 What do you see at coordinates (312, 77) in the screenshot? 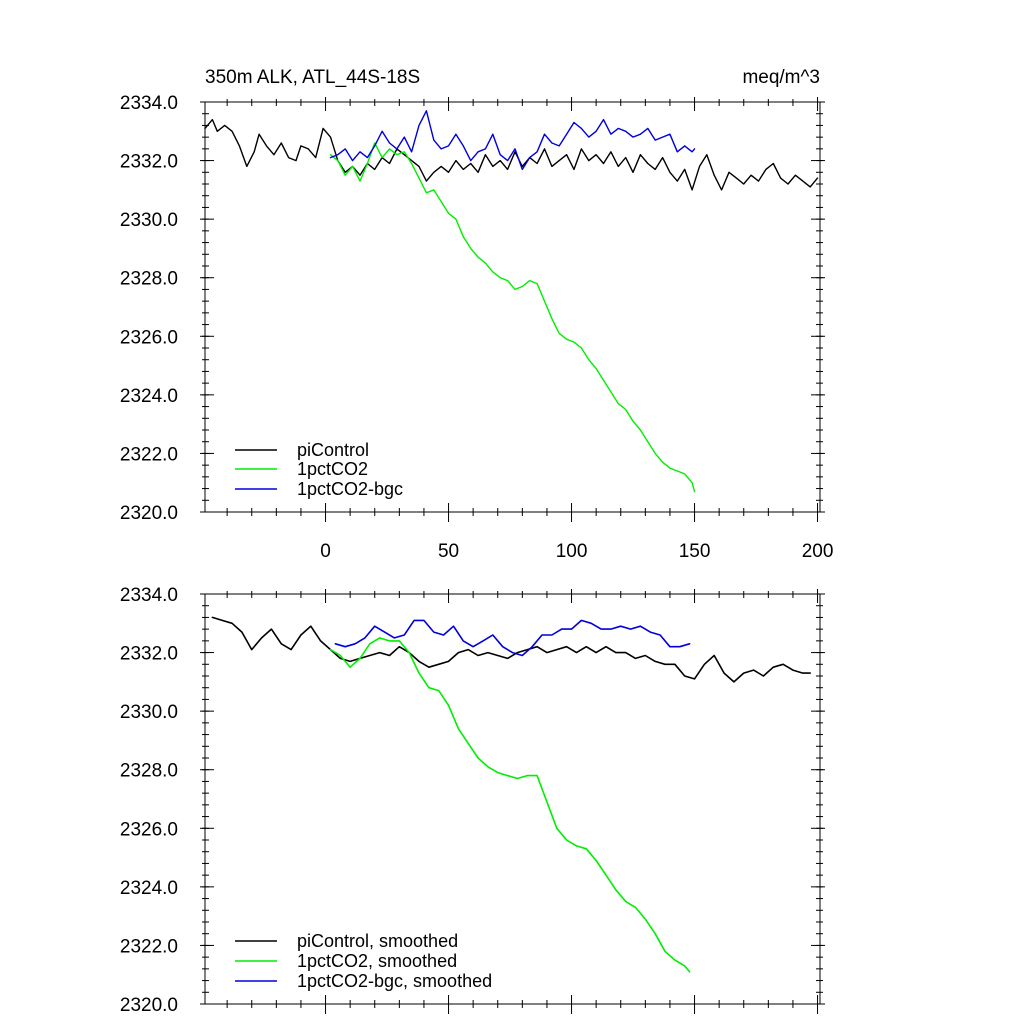
I see `top-title-left: 350m ALK, ATL_44S-18S` at bounding box center [312, 77].